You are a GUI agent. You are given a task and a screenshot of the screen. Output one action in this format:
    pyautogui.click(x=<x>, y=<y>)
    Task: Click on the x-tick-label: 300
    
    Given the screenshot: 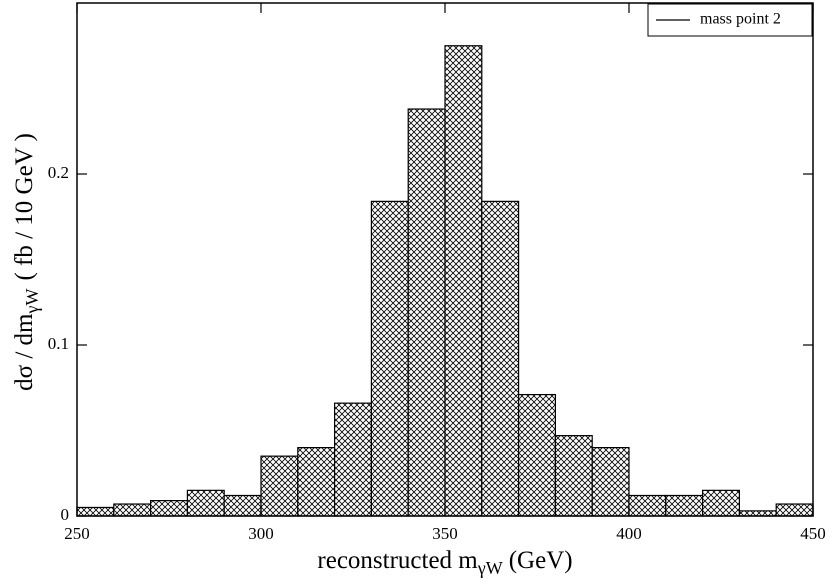 What is the action you would take?
    pyautogui.click(x=261, y=533)
    